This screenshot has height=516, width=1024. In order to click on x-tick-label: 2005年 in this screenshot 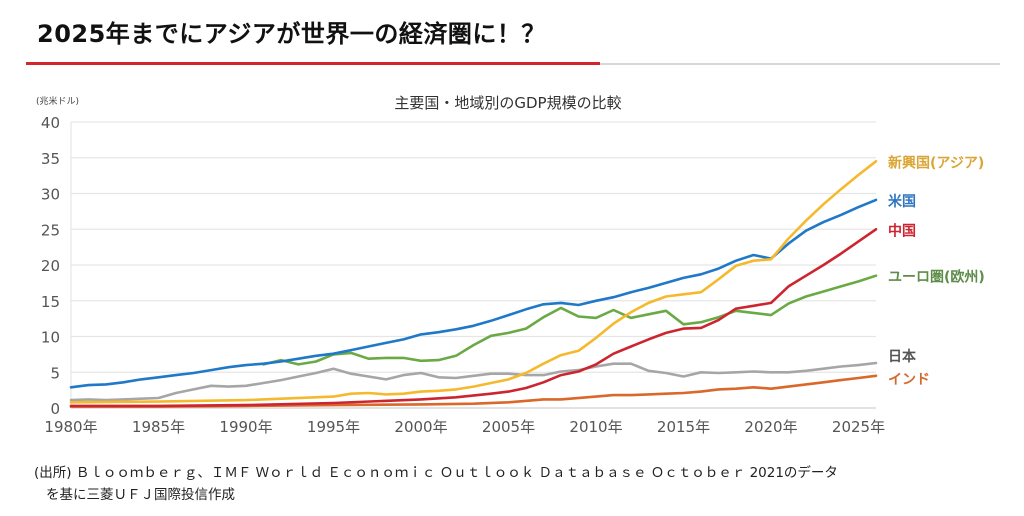, I will do `click(508, 427)`.